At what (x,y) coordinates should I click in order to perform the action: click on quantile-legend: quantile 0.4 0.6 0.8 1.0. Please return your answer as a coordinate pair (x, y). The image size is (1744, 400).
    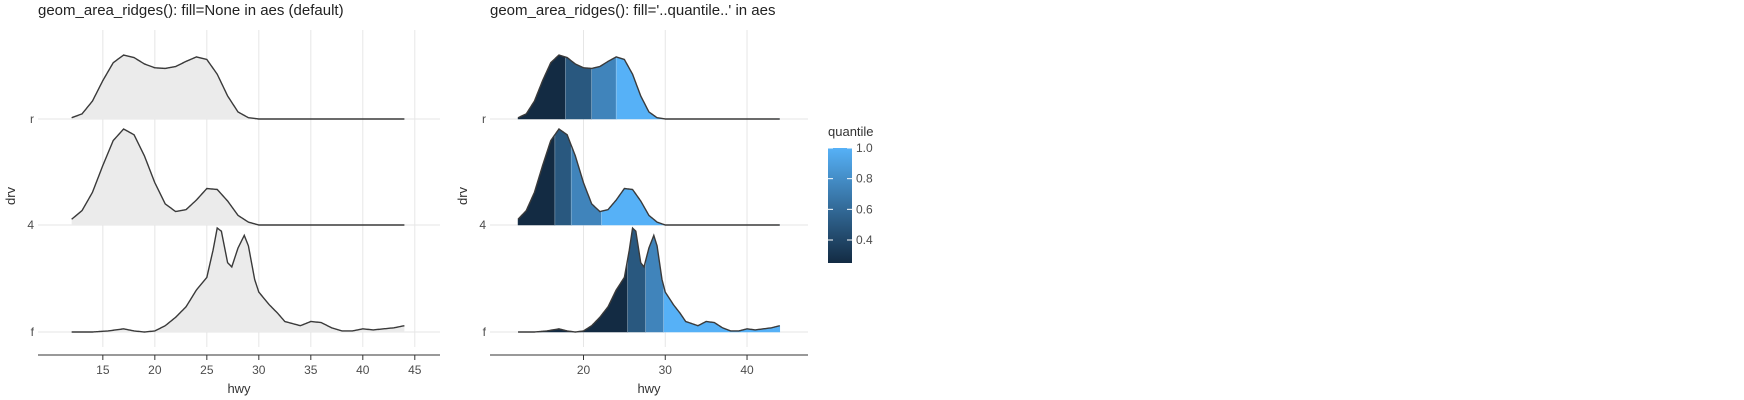
    Looking at the image, I should click on (851, 193).